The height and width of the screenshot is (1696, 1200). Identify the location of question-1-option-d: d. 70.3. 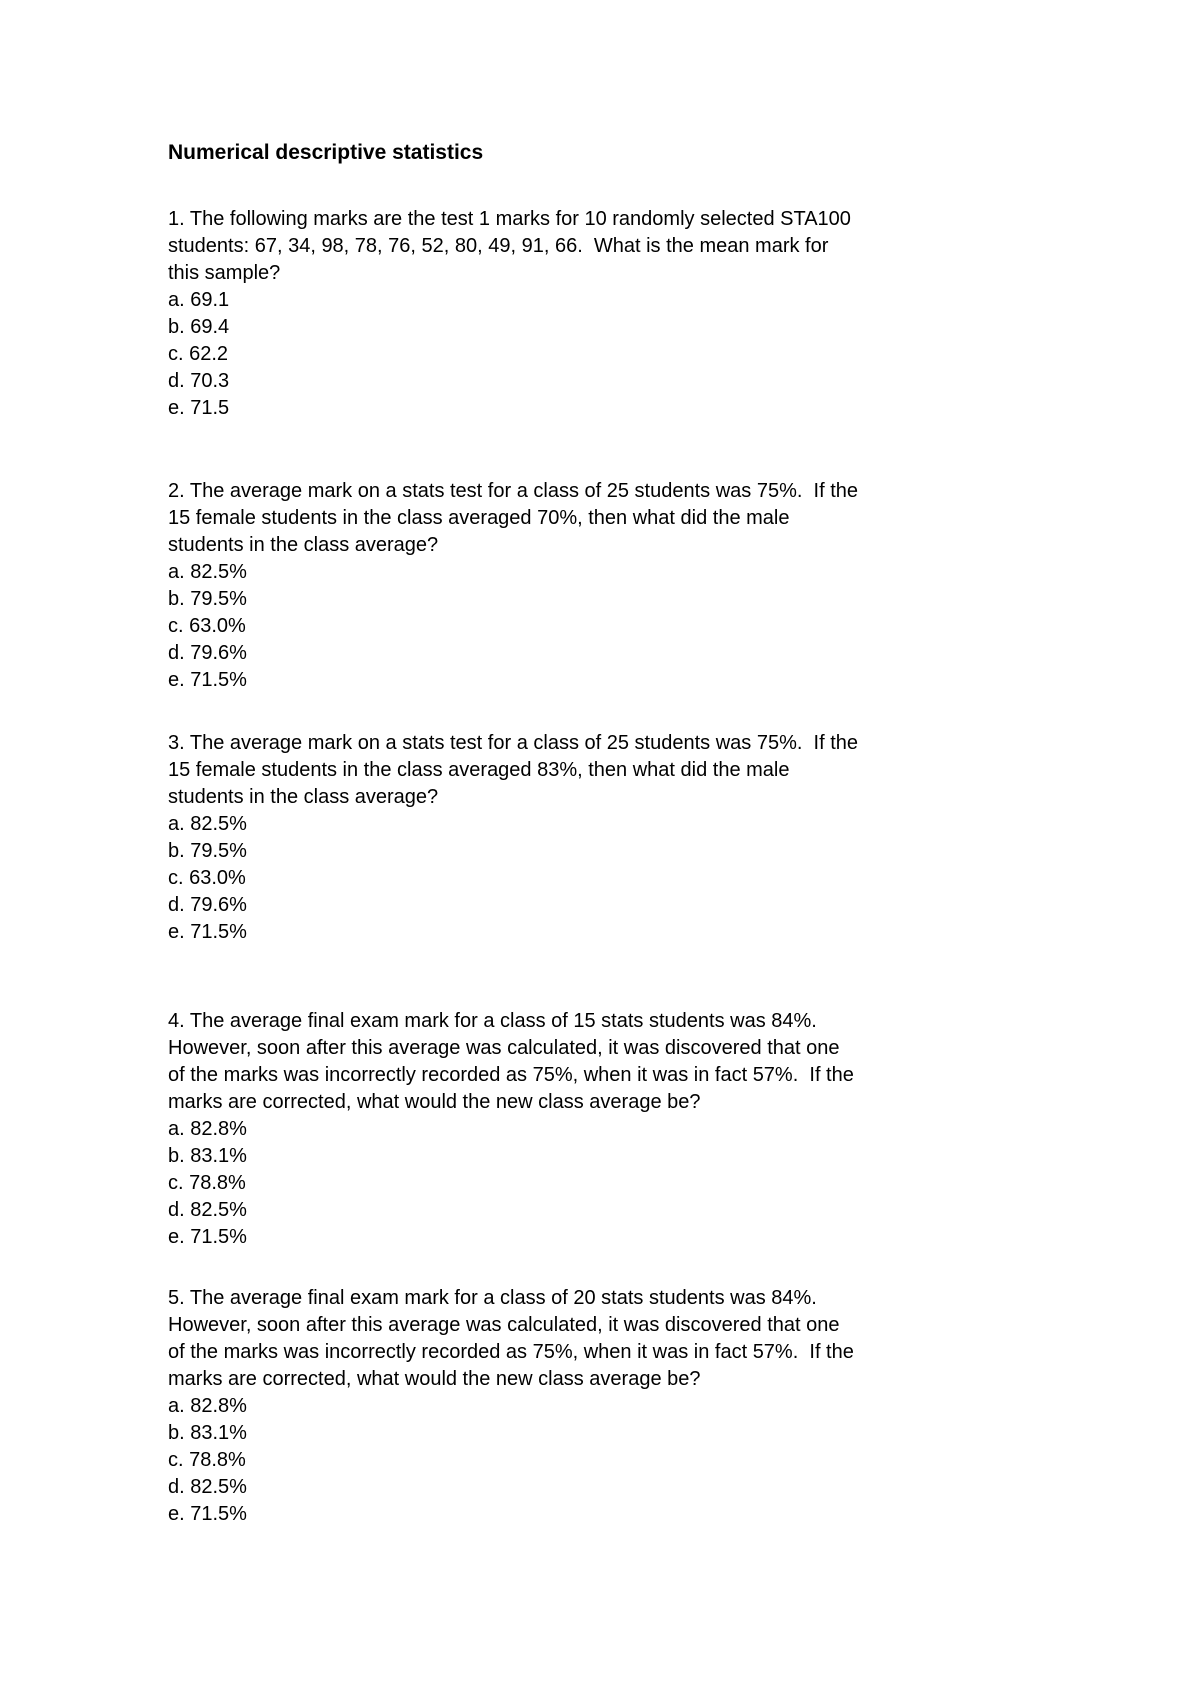
(199, 381).